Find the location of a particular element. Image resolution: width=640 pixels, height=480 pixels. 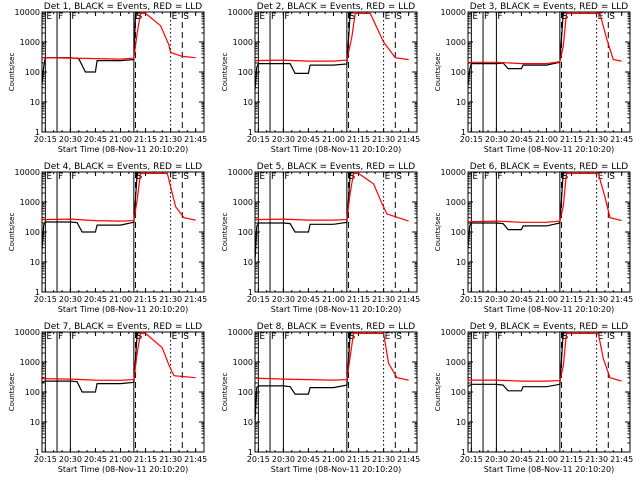

panel-title: Det 8, BLACK = Events, RED = LLD is located at coordinates (336, 327).